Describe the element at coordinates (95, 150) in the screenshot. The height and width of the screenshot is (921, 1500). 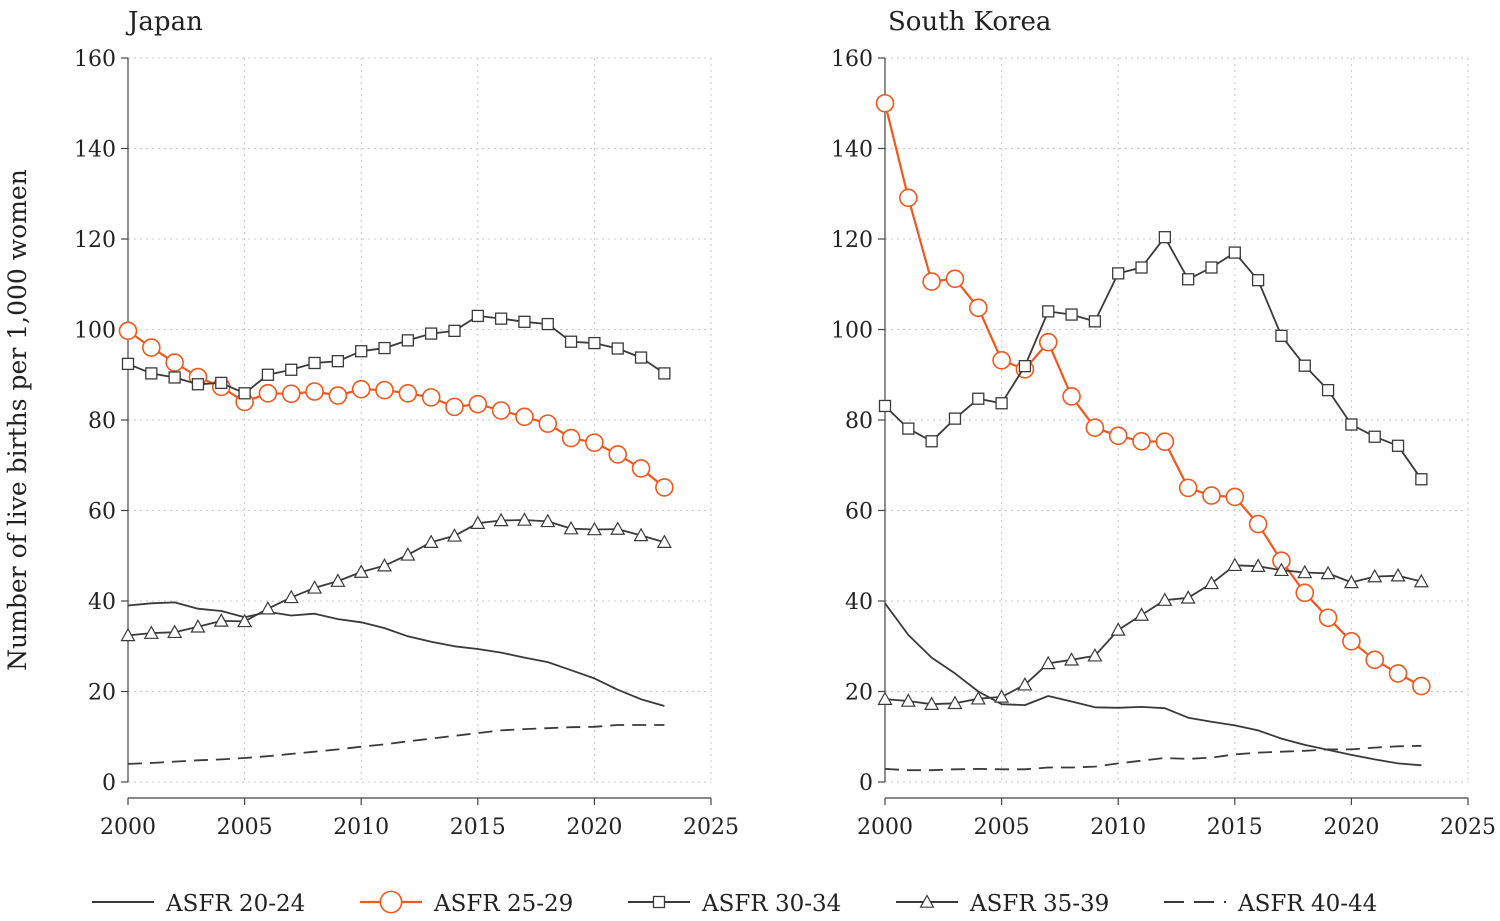
I see `y-tick-label: 140` at that location.